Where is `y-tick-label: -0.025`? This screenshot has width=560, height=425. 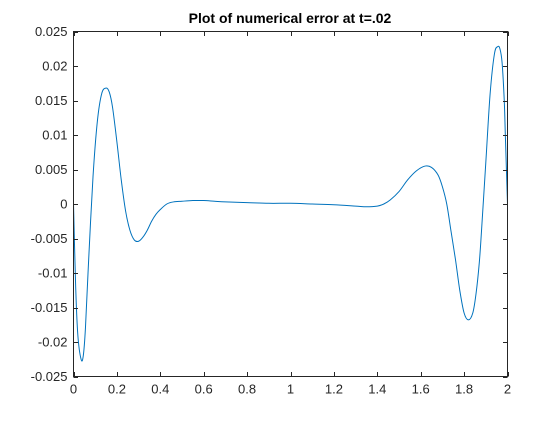 y-tick-label: -0.025 is located at coordinates (49, 376).